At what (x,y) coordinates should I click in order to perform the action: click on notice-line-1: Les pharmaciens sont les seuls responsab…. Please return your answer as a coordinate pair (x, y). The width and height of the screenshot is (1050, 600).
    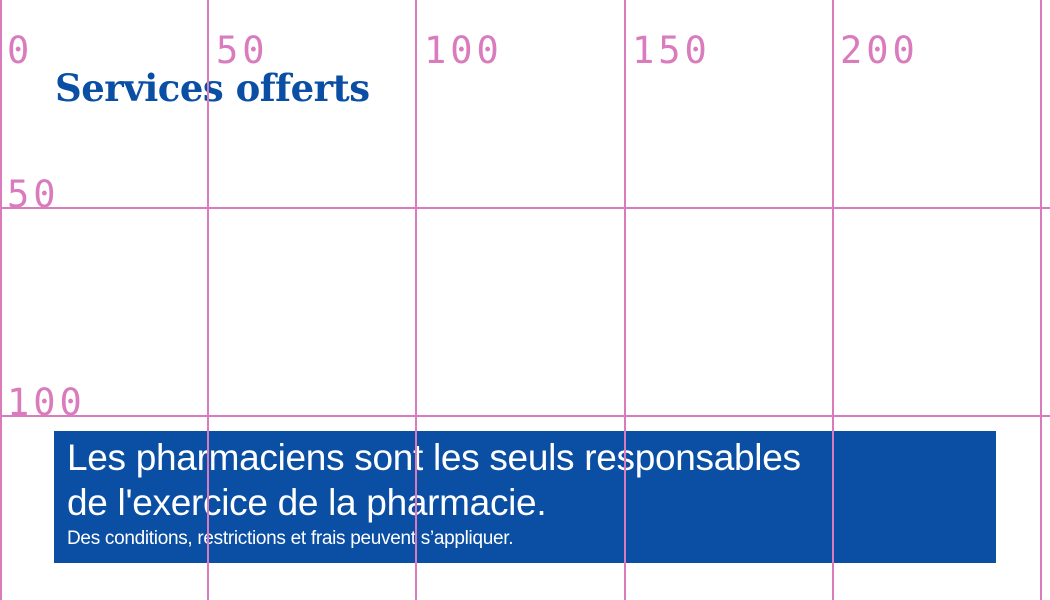
    Looking at the image, I should click on (434, 457).